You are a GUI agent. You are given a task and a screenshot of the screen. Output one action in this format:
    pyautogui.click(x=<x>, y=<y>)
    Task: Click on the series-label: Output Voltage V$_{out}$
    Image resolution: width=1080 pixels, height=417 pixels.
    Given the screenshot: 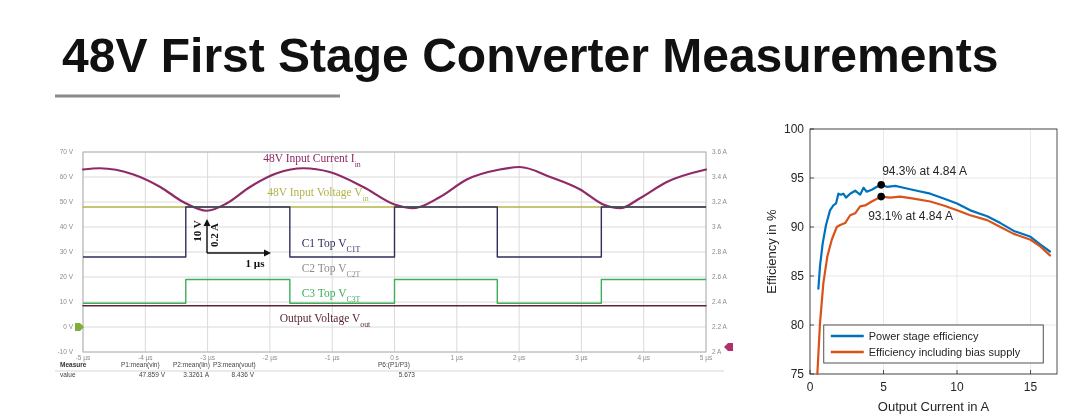 What is the action you would take?
    pyautogui.click(x=325, y=320)
    